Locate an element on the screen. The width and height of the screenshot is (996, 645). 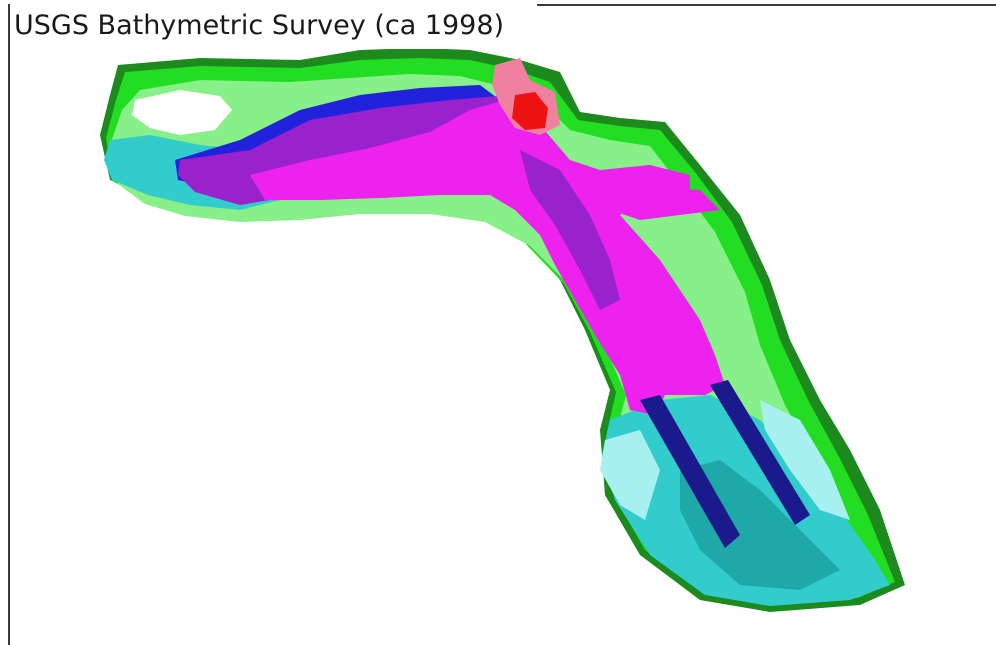
teal-zone-south is located at coordinates (760, 525).